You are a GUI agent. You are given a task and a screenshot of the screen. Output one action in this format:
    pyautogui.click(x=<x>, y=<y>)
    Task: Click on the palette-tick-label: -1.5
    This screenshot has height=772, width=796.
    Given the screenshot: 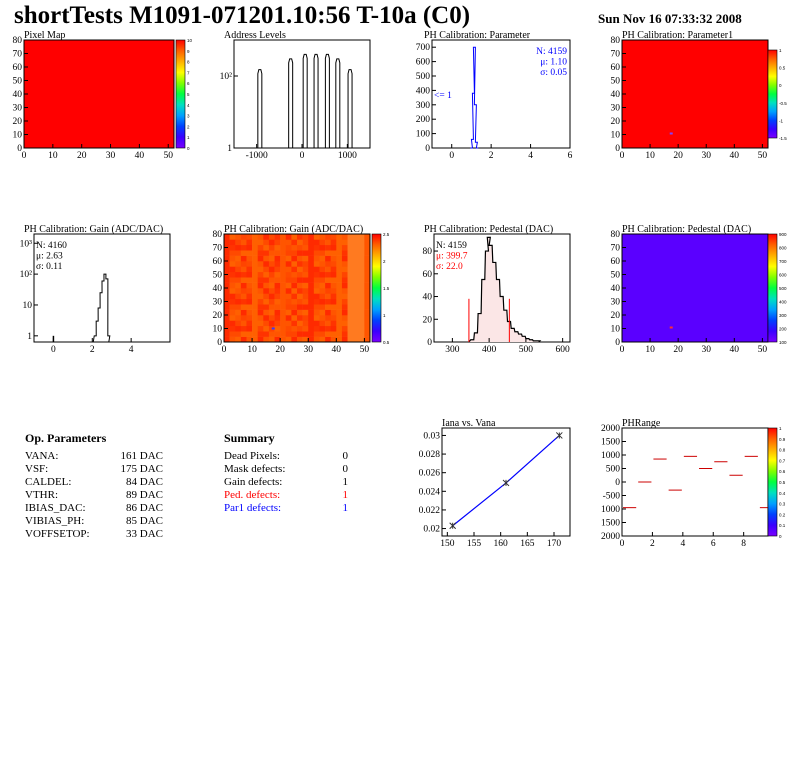 What is the action you would take?
    pyautogui.click(x=783, y=138)
    